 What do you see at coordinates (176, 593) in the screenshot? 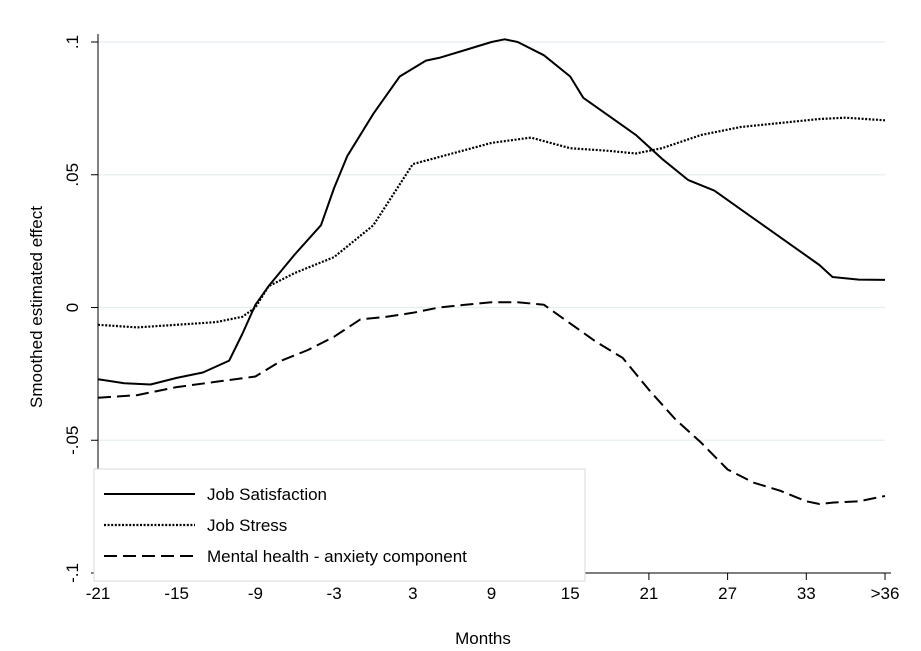
I see `x-tick-label: -15` at bounding box center [176, 593].